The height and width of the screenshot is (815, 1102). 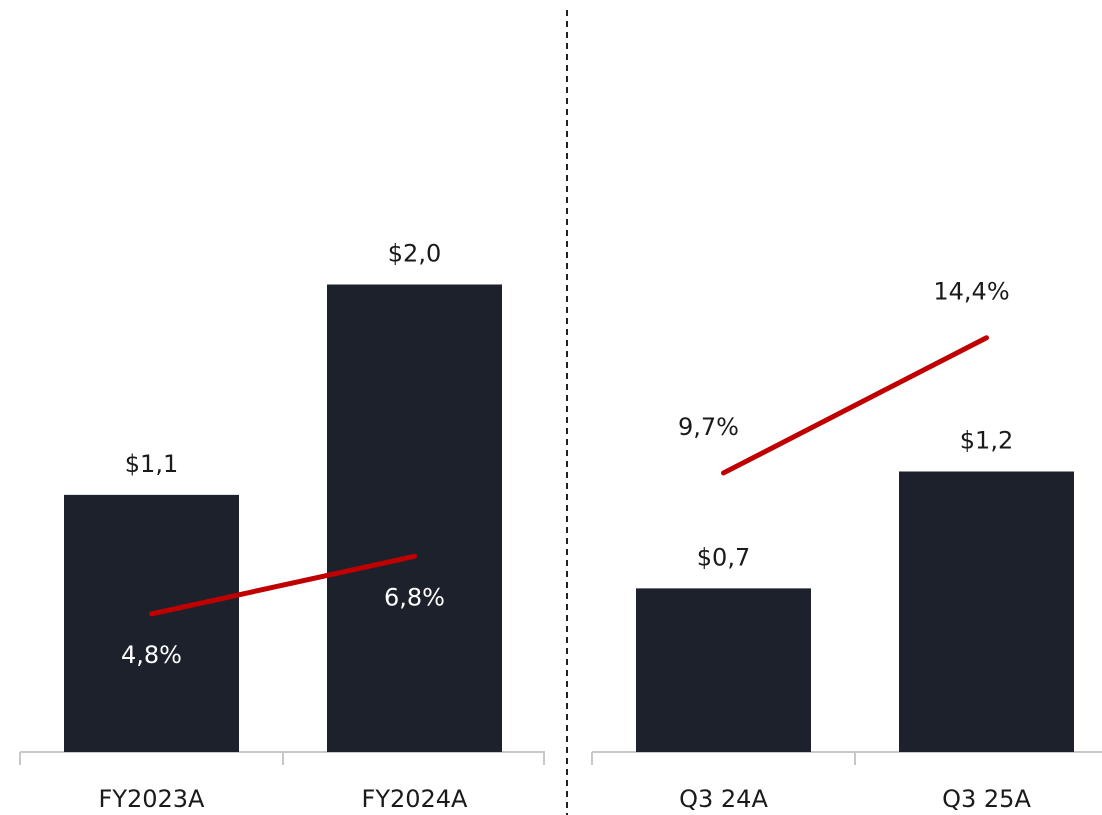 I want to click on line-label: 4,8%, so click(x=151, y=655).